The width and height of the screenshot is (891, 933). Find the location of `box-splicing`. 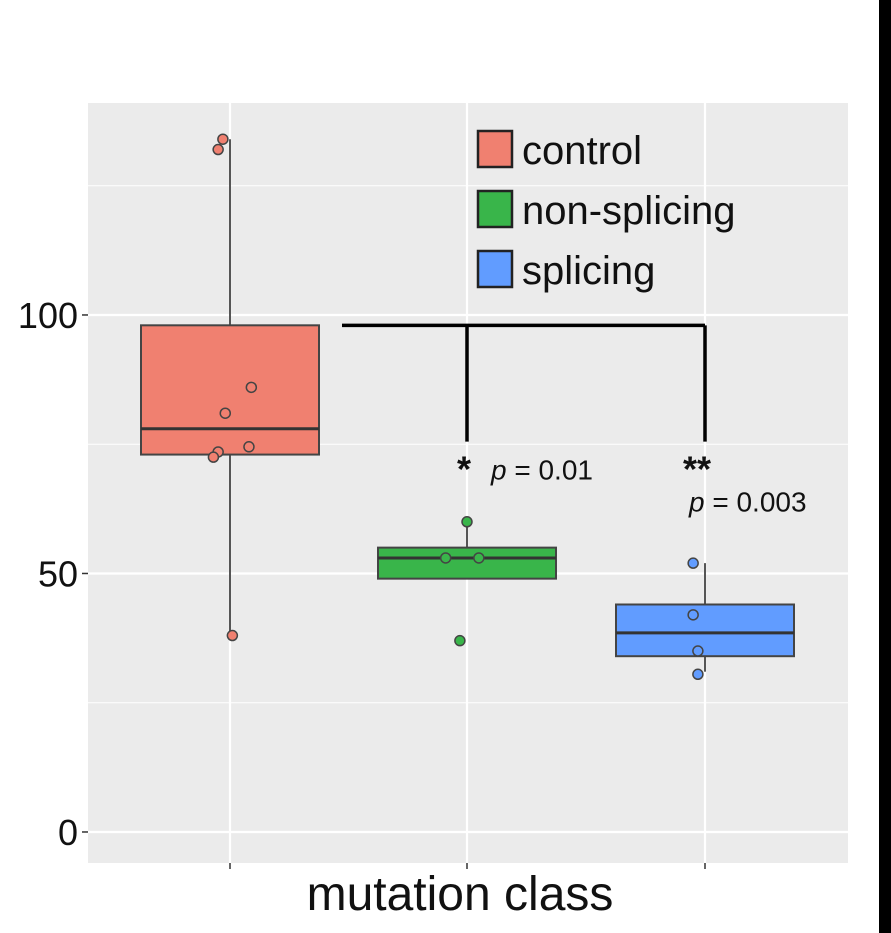

box-splicing is located at coordinates (705, 619).